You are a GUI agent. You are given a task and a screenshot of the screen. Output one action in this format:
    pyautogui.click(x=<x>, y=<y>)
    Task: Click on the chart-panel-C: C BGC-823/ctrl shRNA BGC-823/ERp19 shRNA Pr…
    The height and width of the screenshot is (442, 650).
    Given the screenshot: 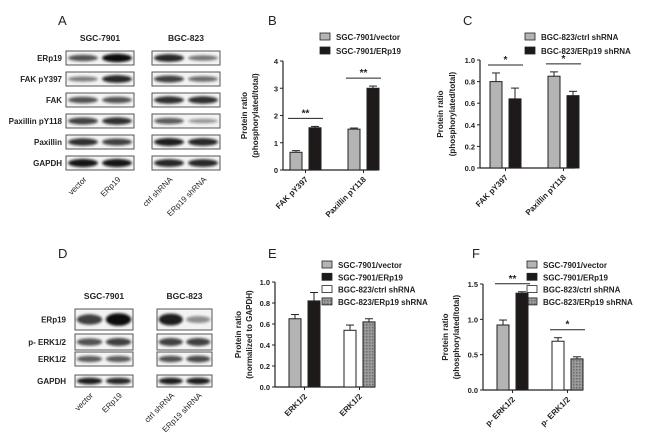 What is the action you would take?
    pyautogui.click(x=533, y=115)
    